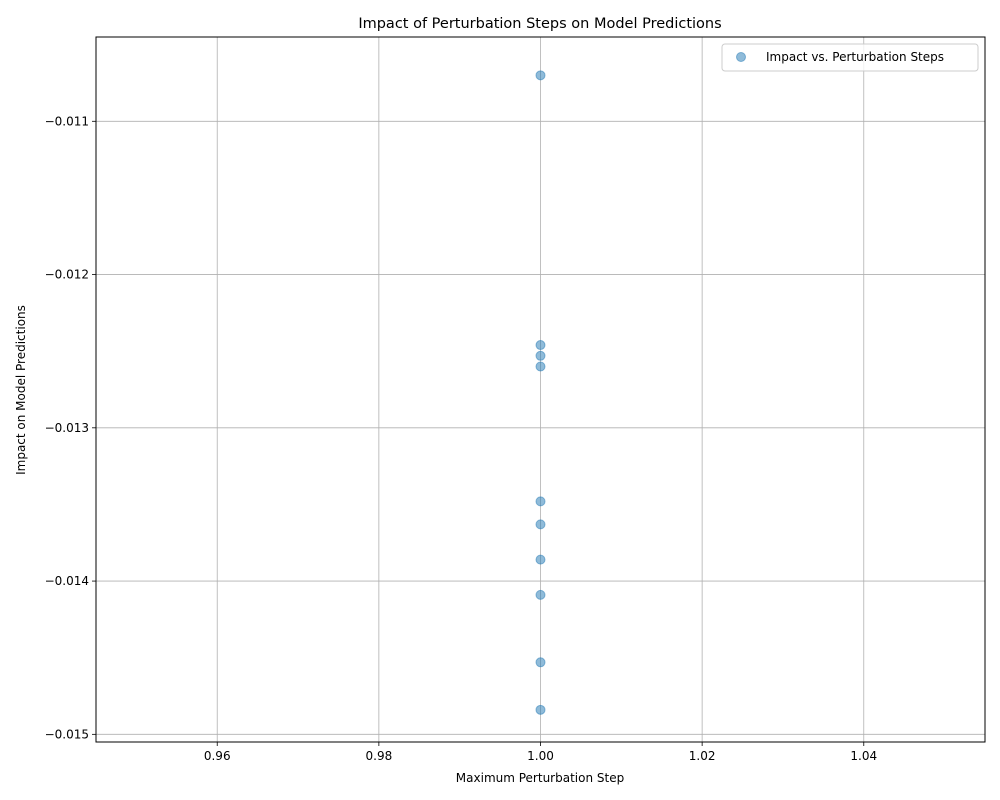 This screenshot has width=1000, height=800. What do you see at coordinates (741, 57) in the screenshot?
I see `legend-marker` at bounding box center [741, 57].